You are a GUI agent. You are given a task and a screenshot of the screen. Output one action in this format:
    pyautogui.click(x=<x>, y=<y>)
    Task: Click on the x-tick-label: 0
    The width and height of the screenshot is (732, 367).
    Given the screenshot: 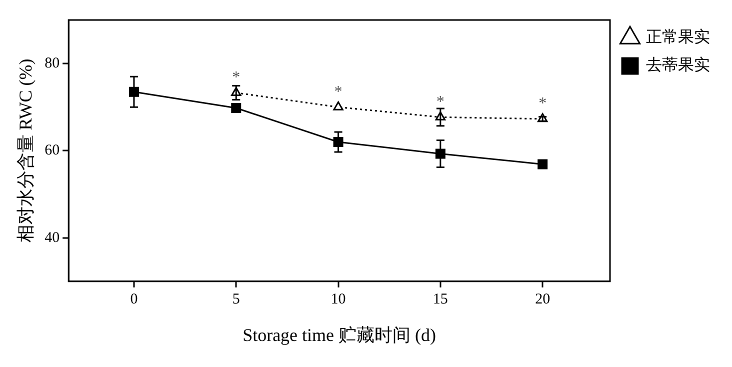 What is the action you would take?
    pyautogui.click(x=134, y=299)
    